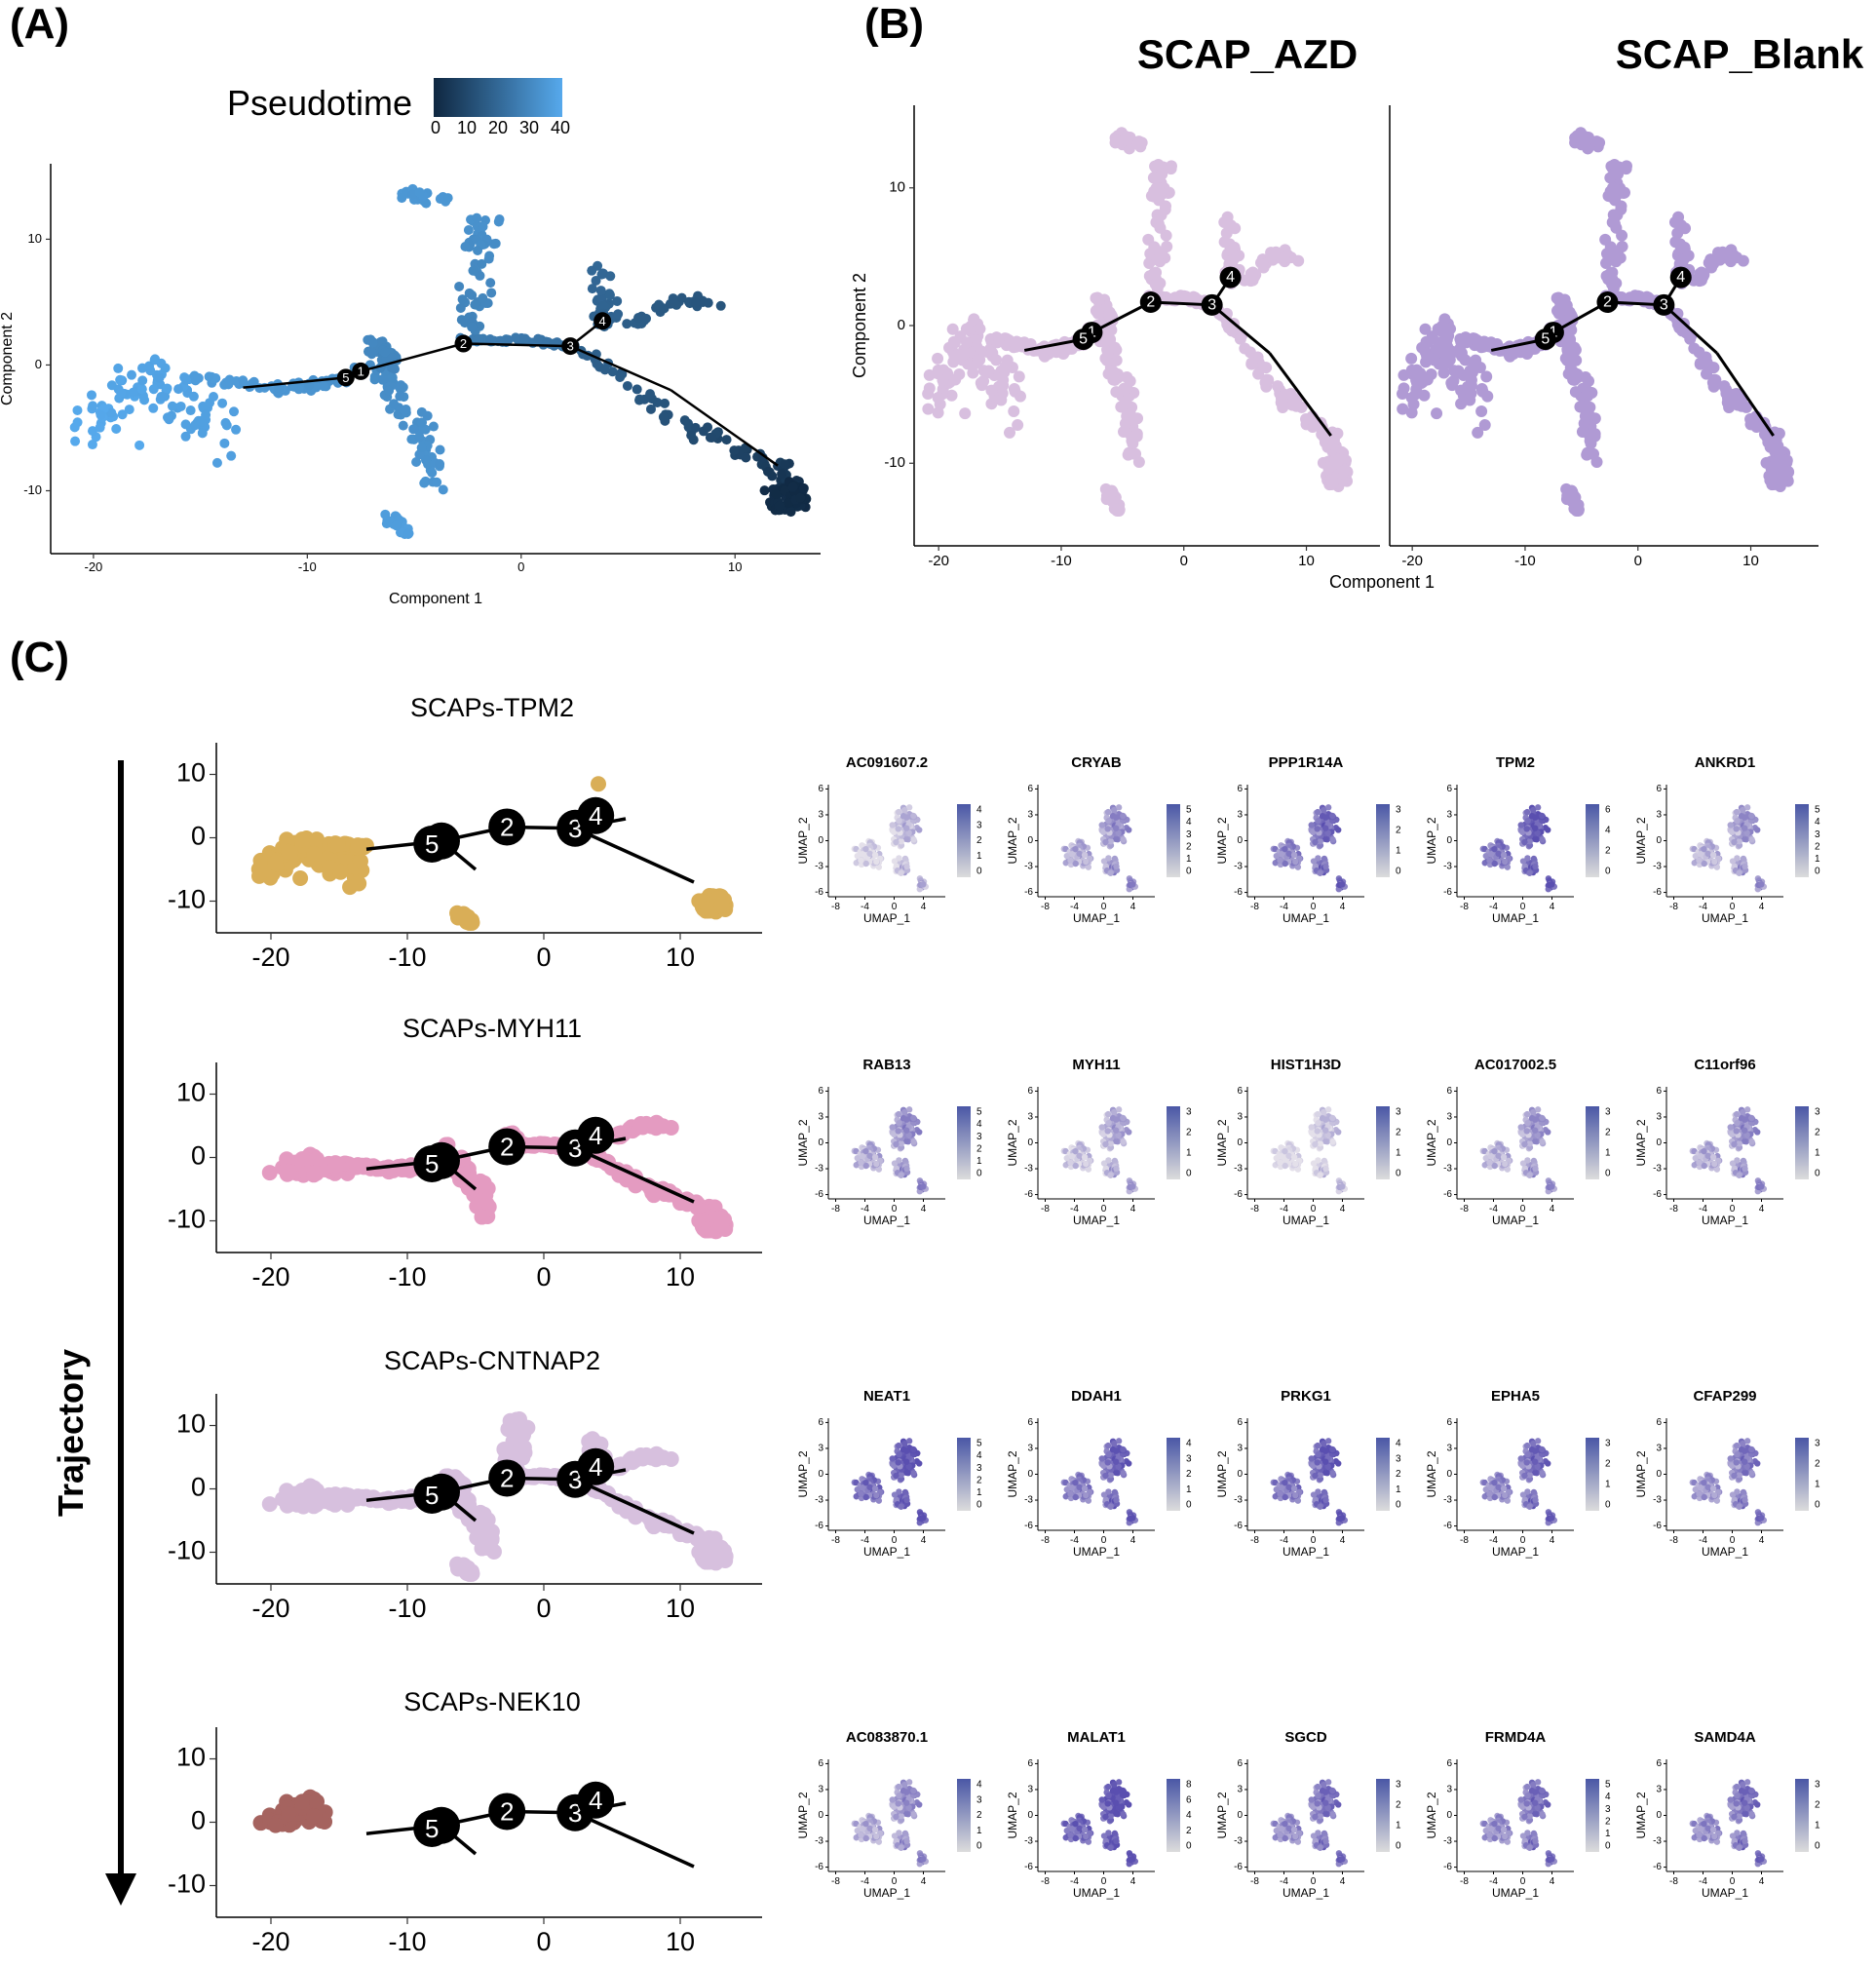 This screenshot has width=1876, height=1966. What do you see at coordinates (1343, 907) in the screenshot?
I see `umap-x-tick-label: 4` at bounding box center [1343, 907].